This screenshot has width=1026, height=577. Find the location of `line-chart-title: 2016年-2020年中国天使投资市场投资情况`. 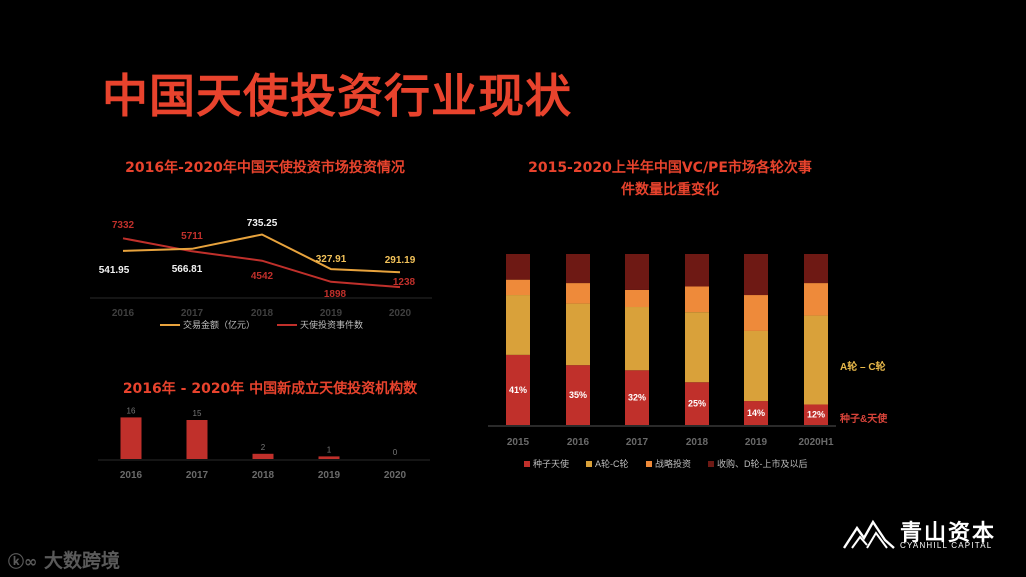

line-chart-title: 2016年-2020年中国天使投资市场投资情况 is located at coordinates (265, 168).